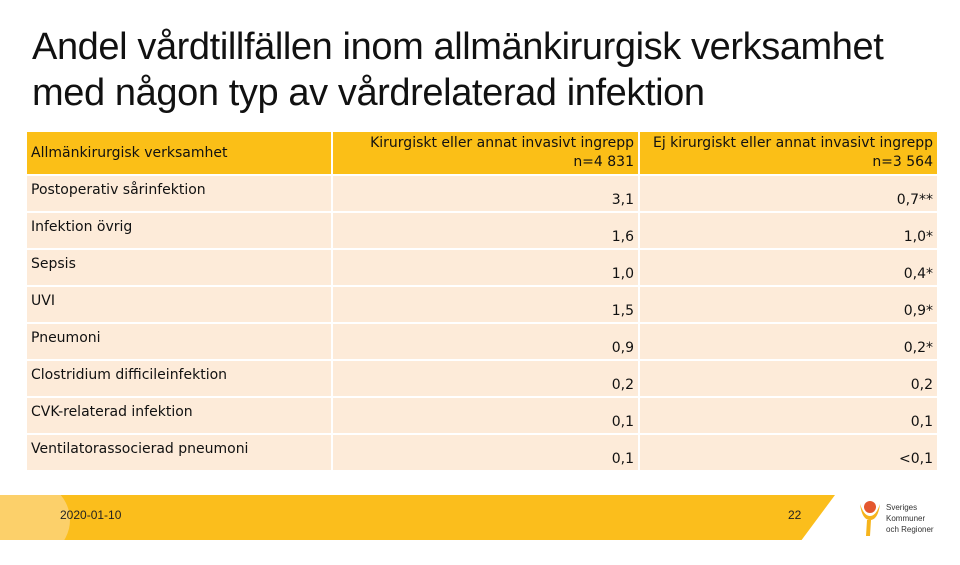 The image size is (960, 565). What do you see at coordinates (179, 452) in the screenshot?
I see `row-label: Ventilatorassocierad pneumoni` at bounding box center [179, 452].